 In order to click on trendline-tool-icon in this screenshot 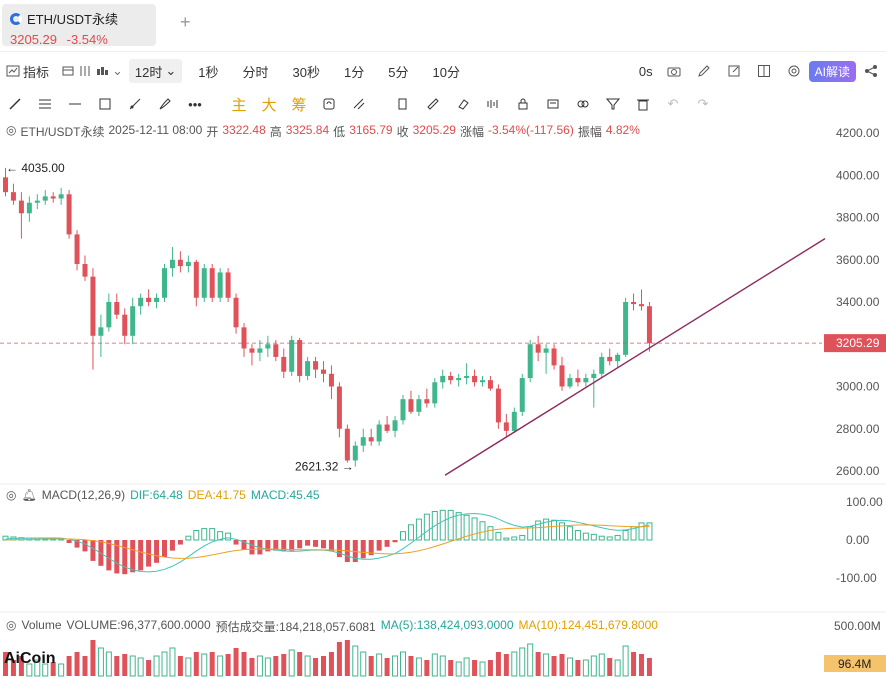, I will do `click(15, 104)`.